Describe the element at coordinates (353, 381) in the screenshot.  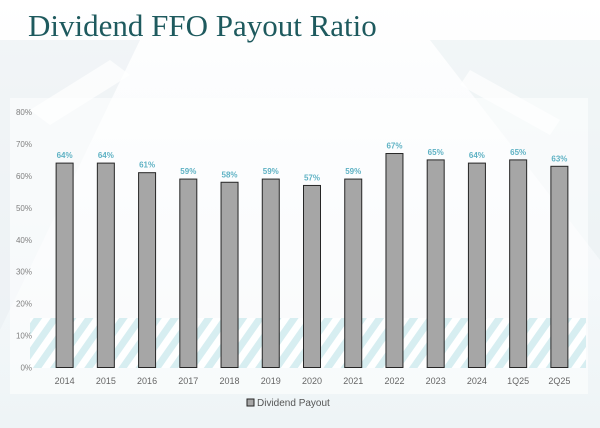
I see `x-tick-label: 2021` at that location.